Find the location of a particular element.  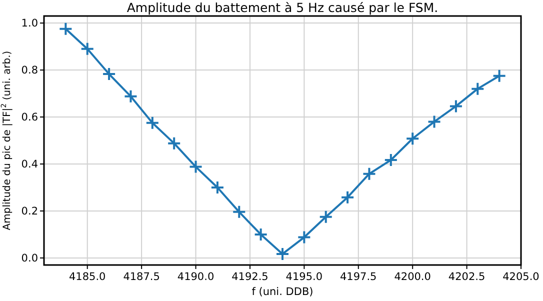

x-tick-label: 4195.0 is located at coordinates (304, 277).